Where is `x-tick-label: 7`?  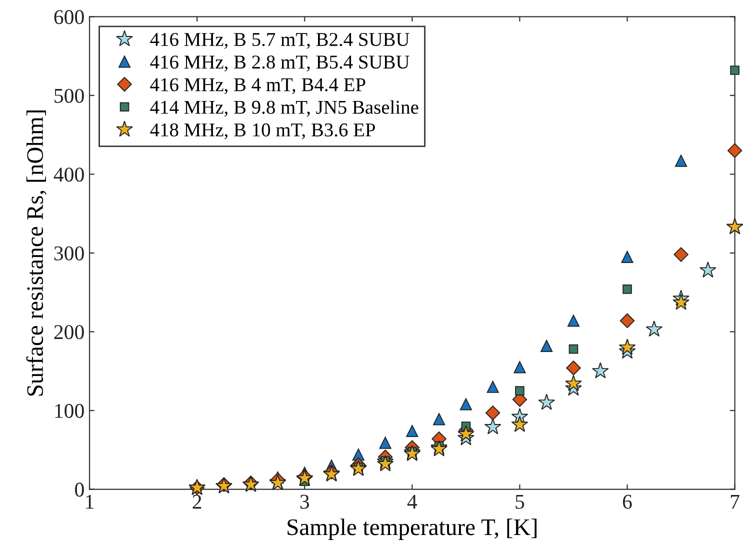
x-tick-label: 7 is located at coordinates (735, 501).